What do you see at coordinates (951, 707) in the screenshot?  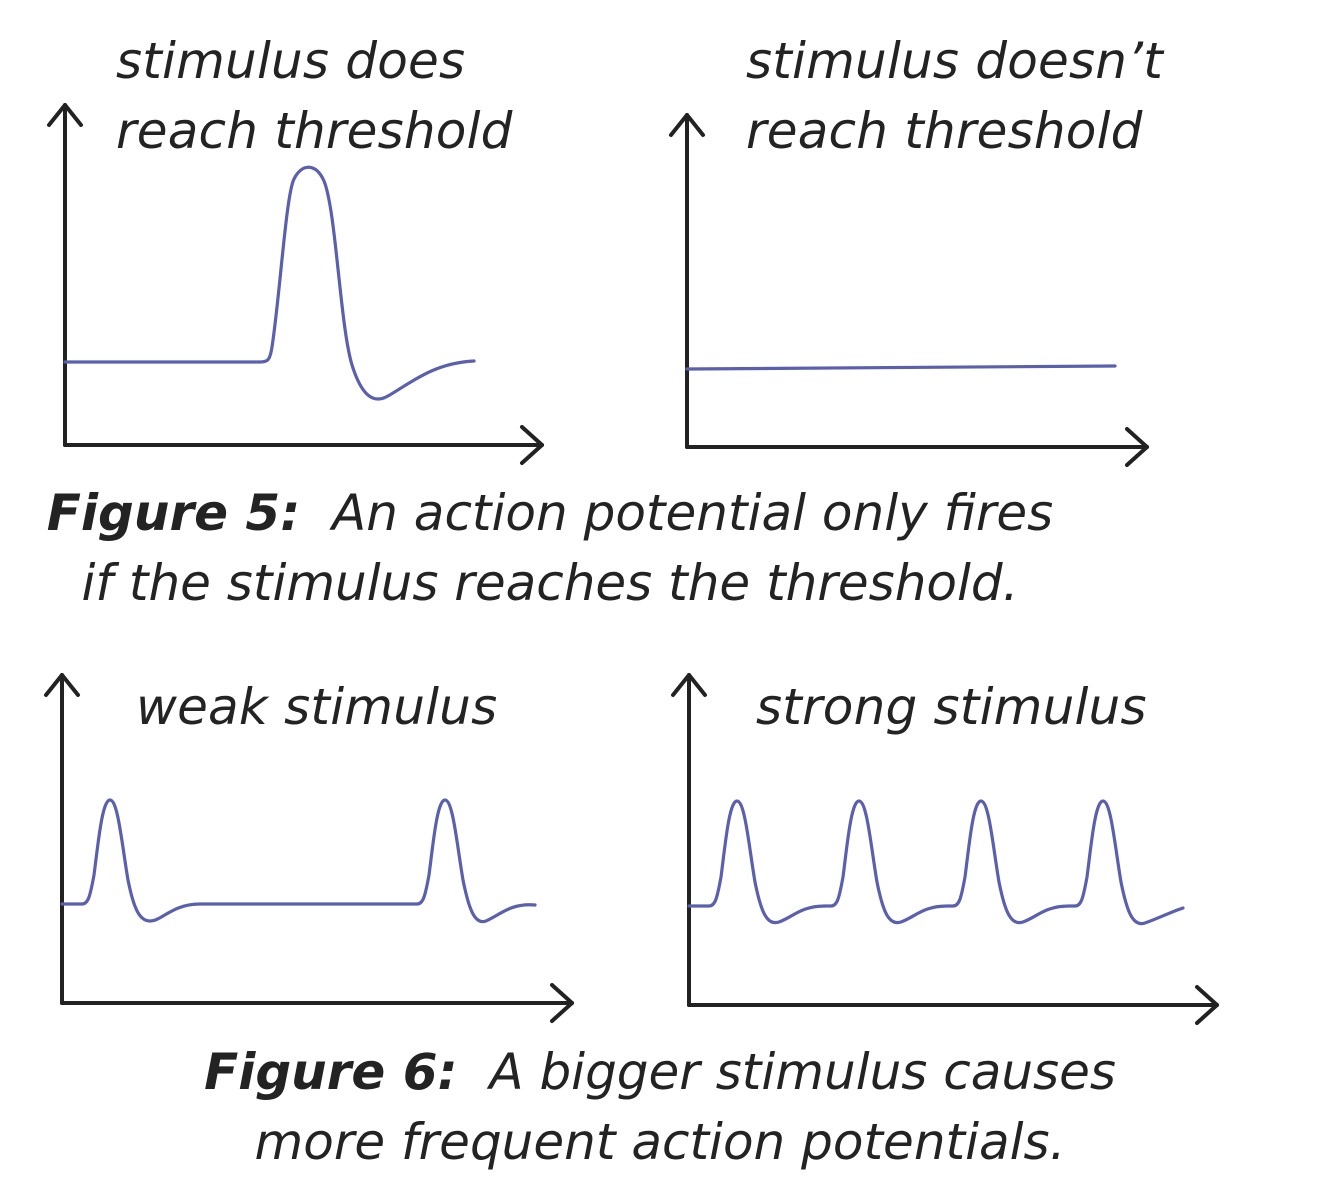 I see `panel-title-strong-stimulus: strong stimulus` at bounding box center [951, 707].